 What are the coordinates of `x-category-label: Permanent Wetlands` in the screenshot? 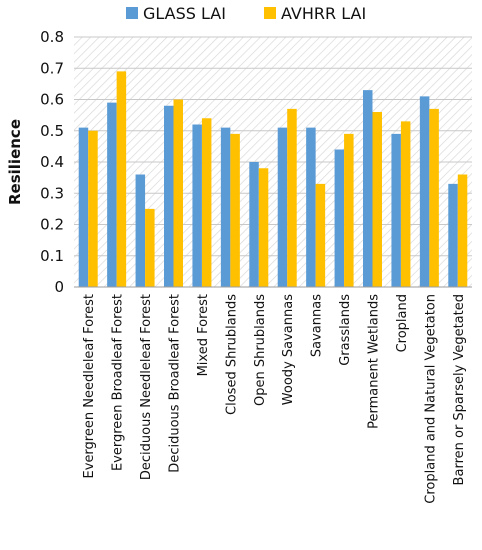 It's located at (374, 361).